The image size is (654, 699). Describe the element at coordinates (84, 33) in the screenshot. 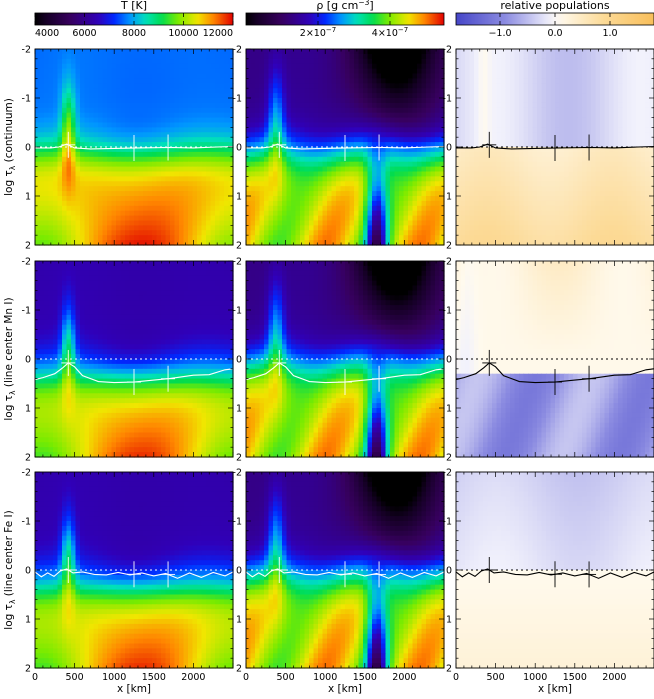

I see `colorbar-tick-label: 6000` at that location.